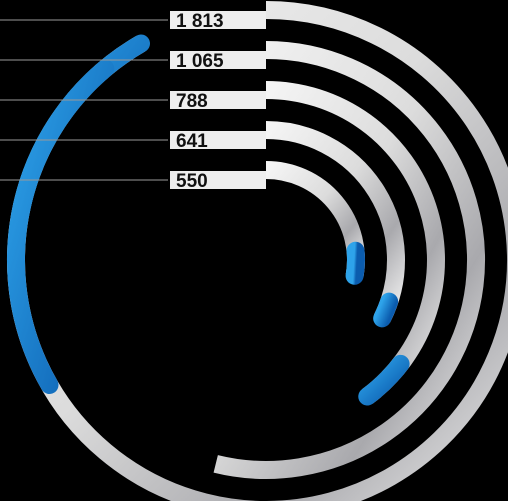 The image size is (508, 501). Describe the element at coordinates (200, 61) in the screenshot. I see `value-label-1: 1 065` at that location.